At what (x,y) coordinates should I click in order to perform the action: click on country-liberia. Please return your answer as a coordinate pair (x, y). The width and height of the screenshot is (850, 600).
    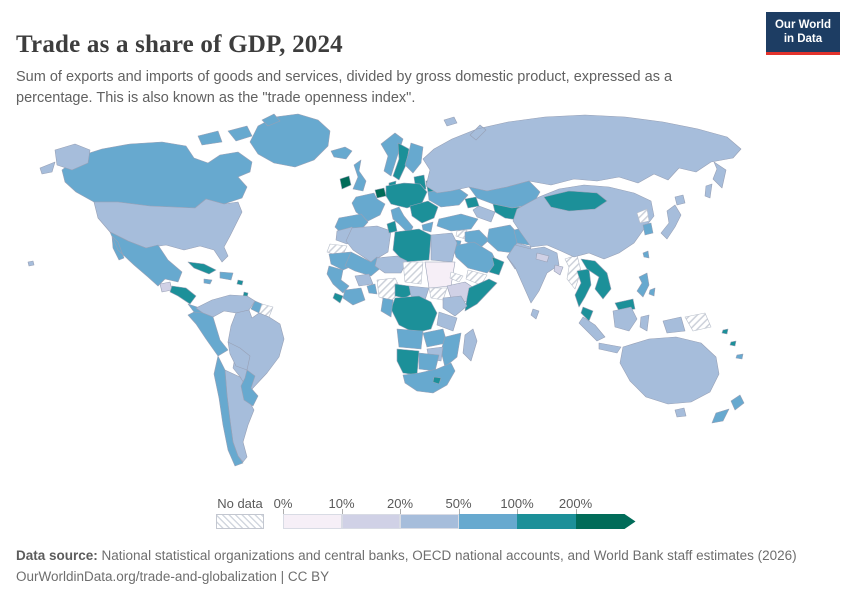
    Looking at the image, I should click on (338, 298).